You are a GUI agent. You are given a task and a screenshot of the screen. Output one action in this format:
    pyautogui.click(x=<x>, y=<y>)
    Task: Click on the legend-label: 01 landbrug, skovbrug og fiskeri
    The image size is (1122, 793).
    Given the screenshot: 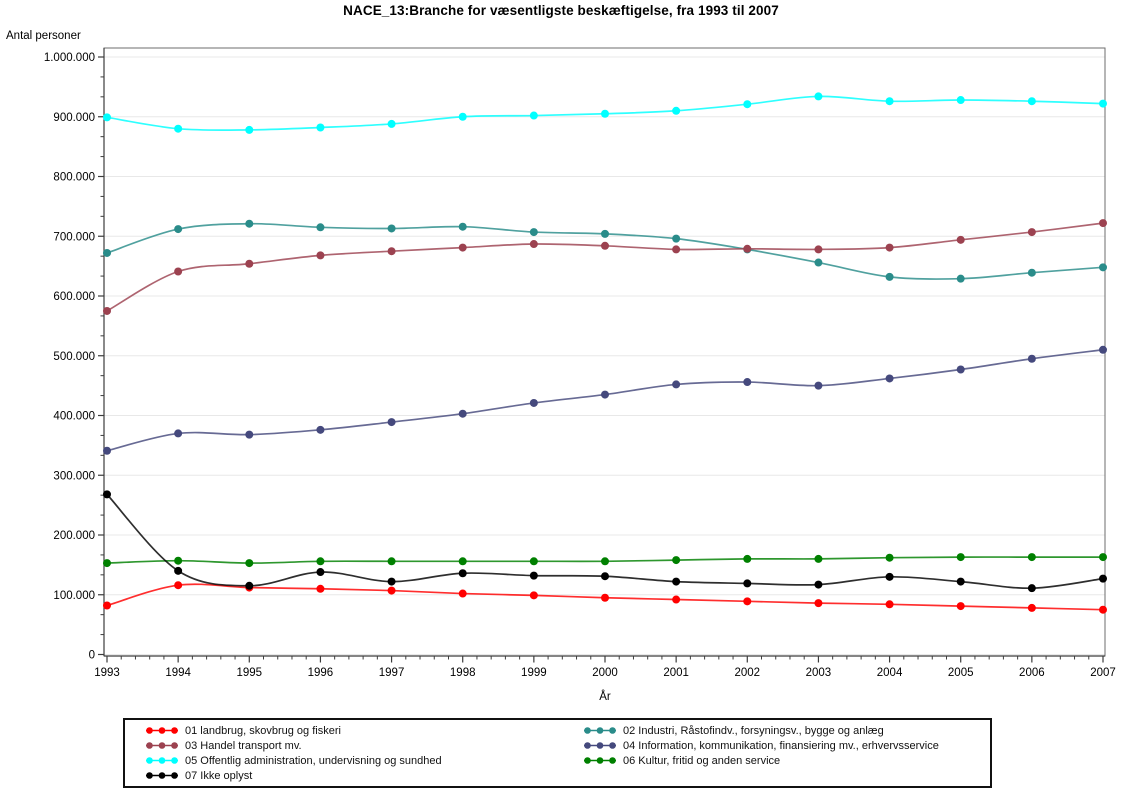 What is the action you would take?
    pyautogui.click(x=263, y=730)
    